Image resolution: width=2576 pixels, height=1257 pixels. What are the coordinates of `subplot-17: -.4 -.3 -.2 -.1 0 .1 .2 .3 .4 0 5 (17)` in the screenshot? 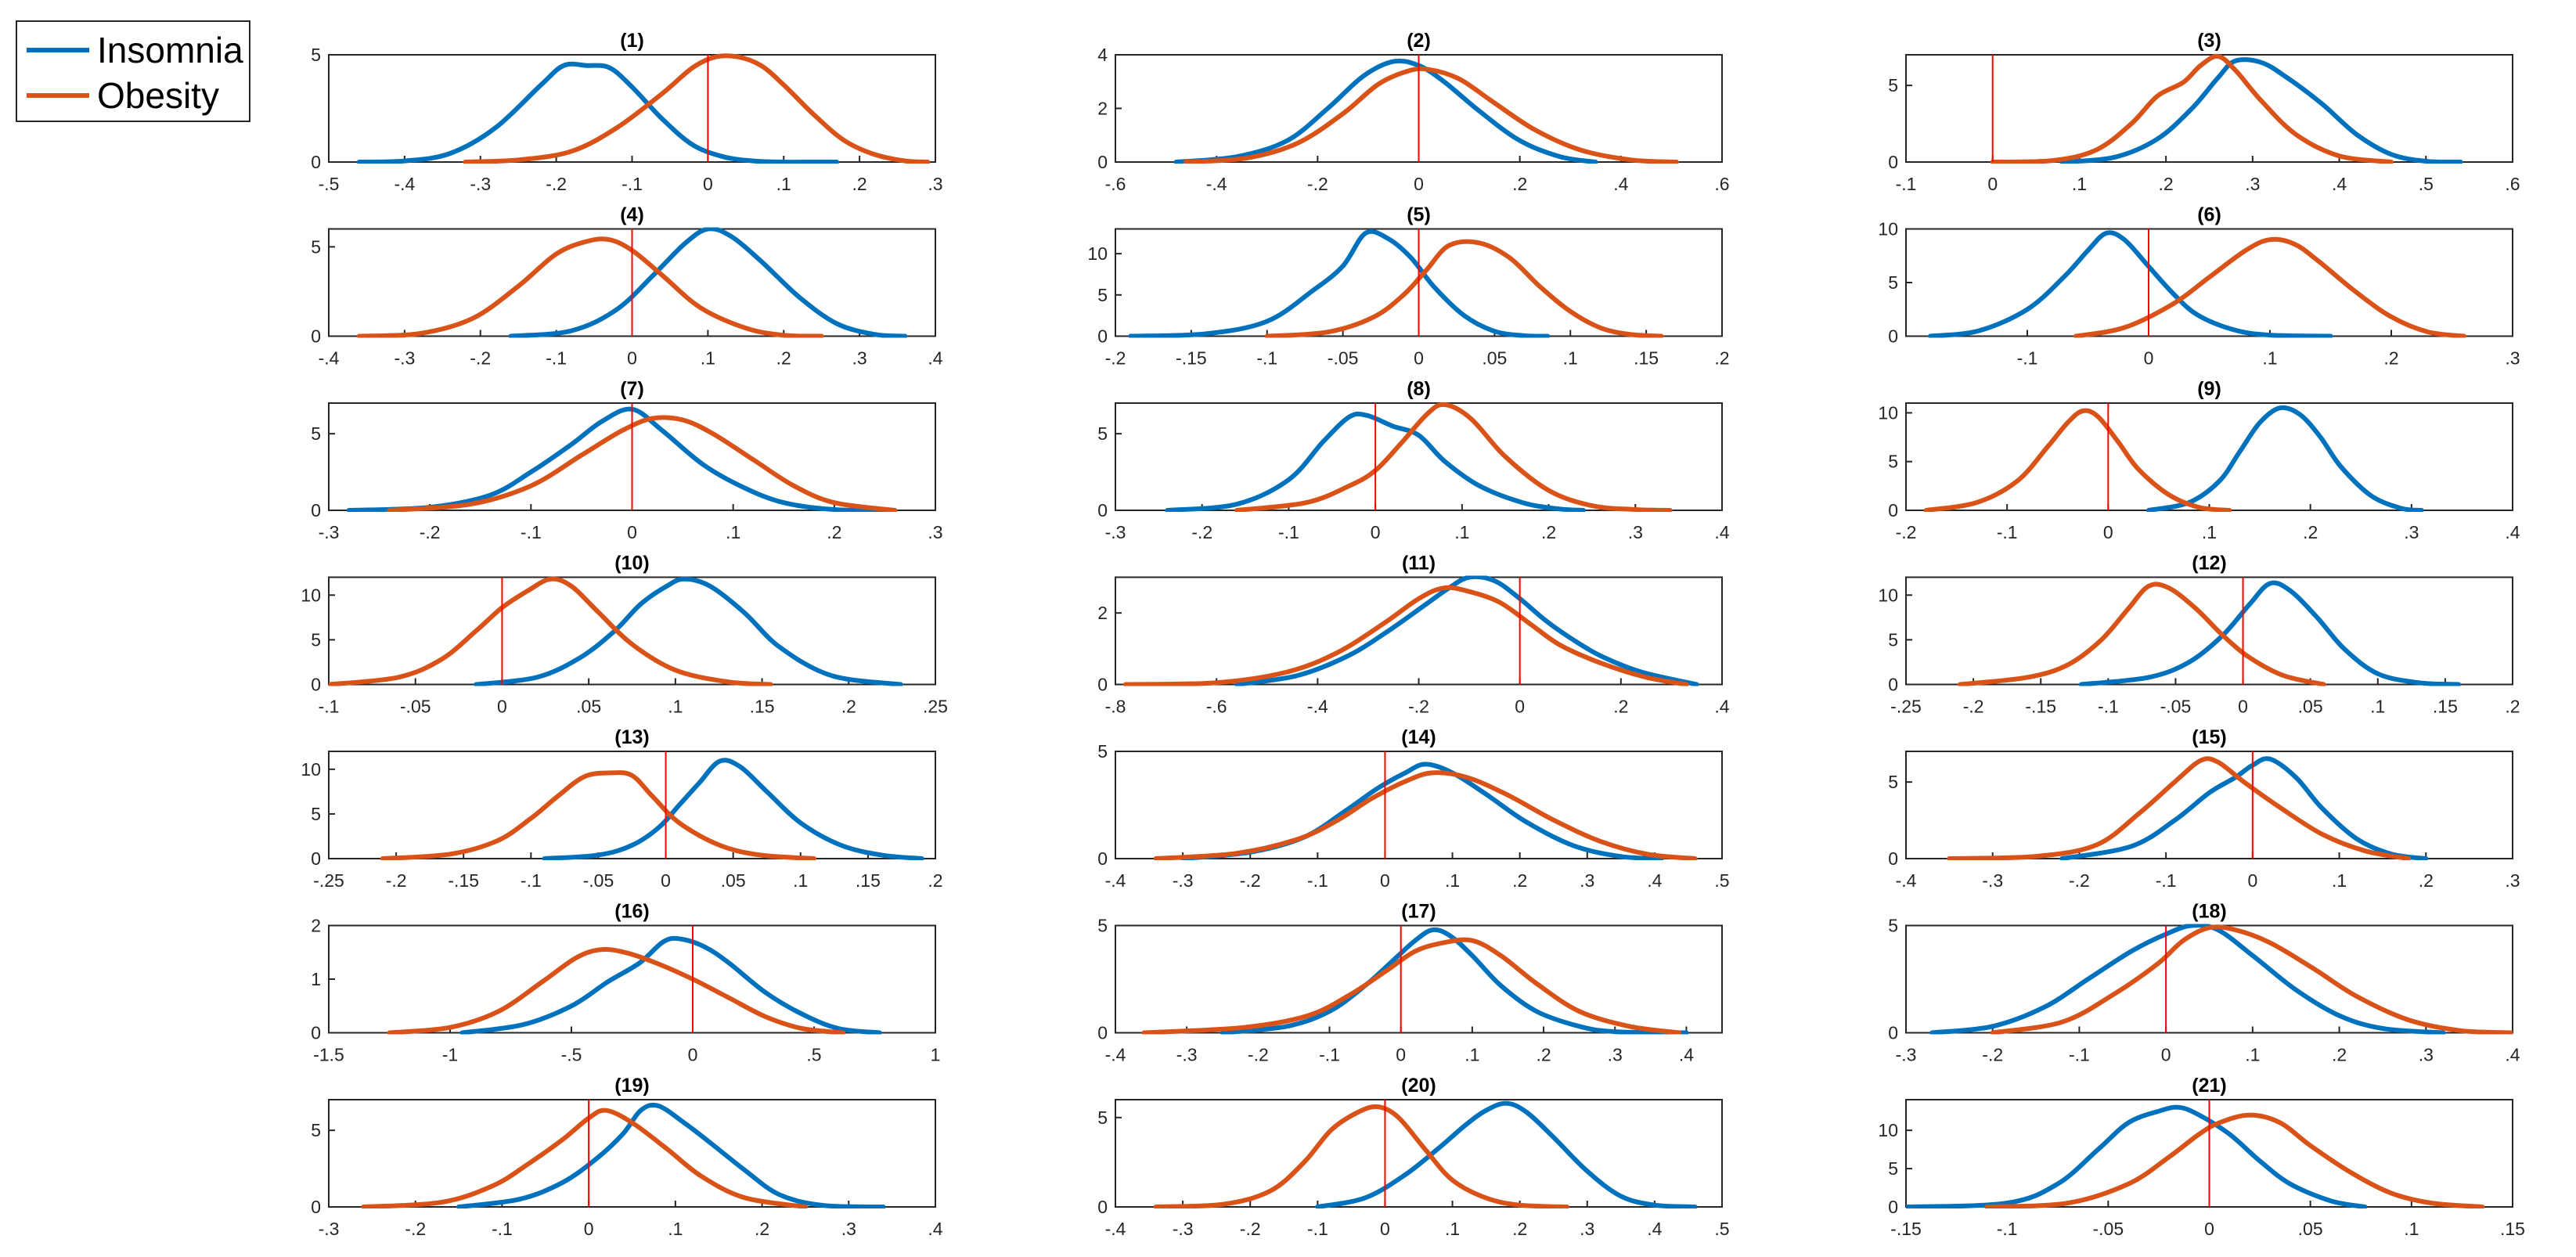 It's located at (1410, 983).